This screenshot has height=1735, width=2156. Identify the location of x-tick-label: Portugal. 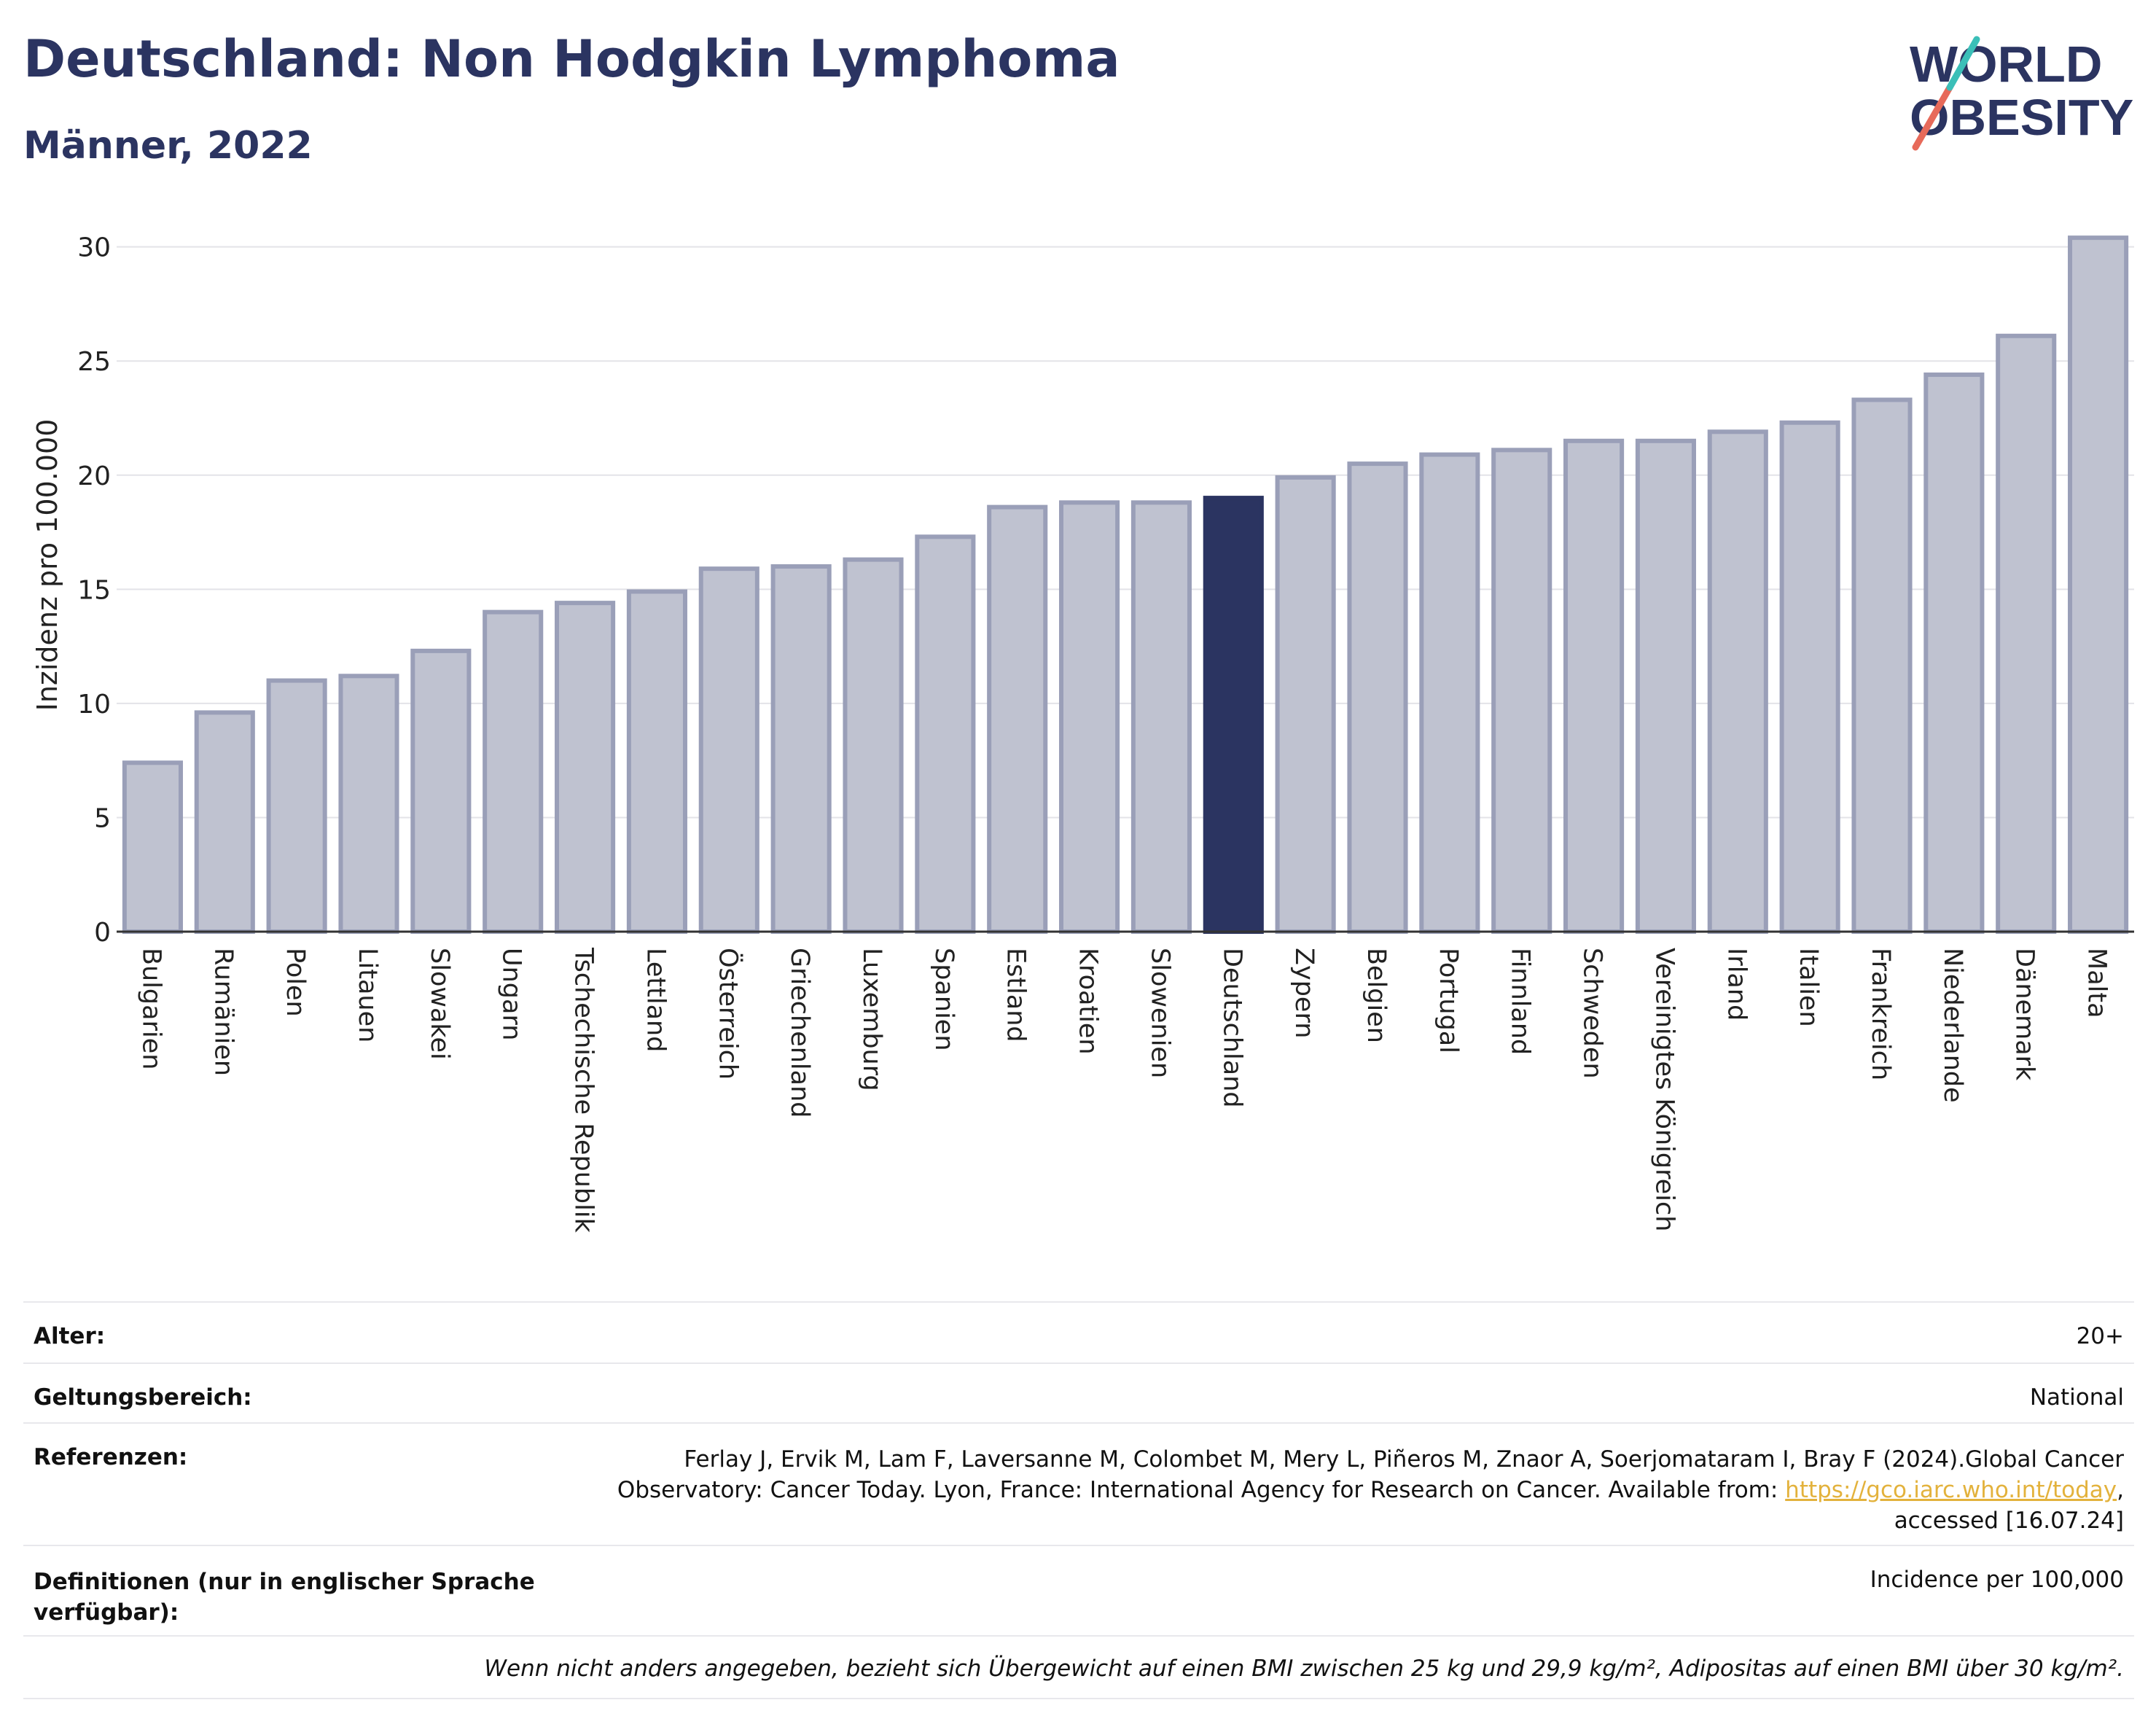
(1449, 1000).